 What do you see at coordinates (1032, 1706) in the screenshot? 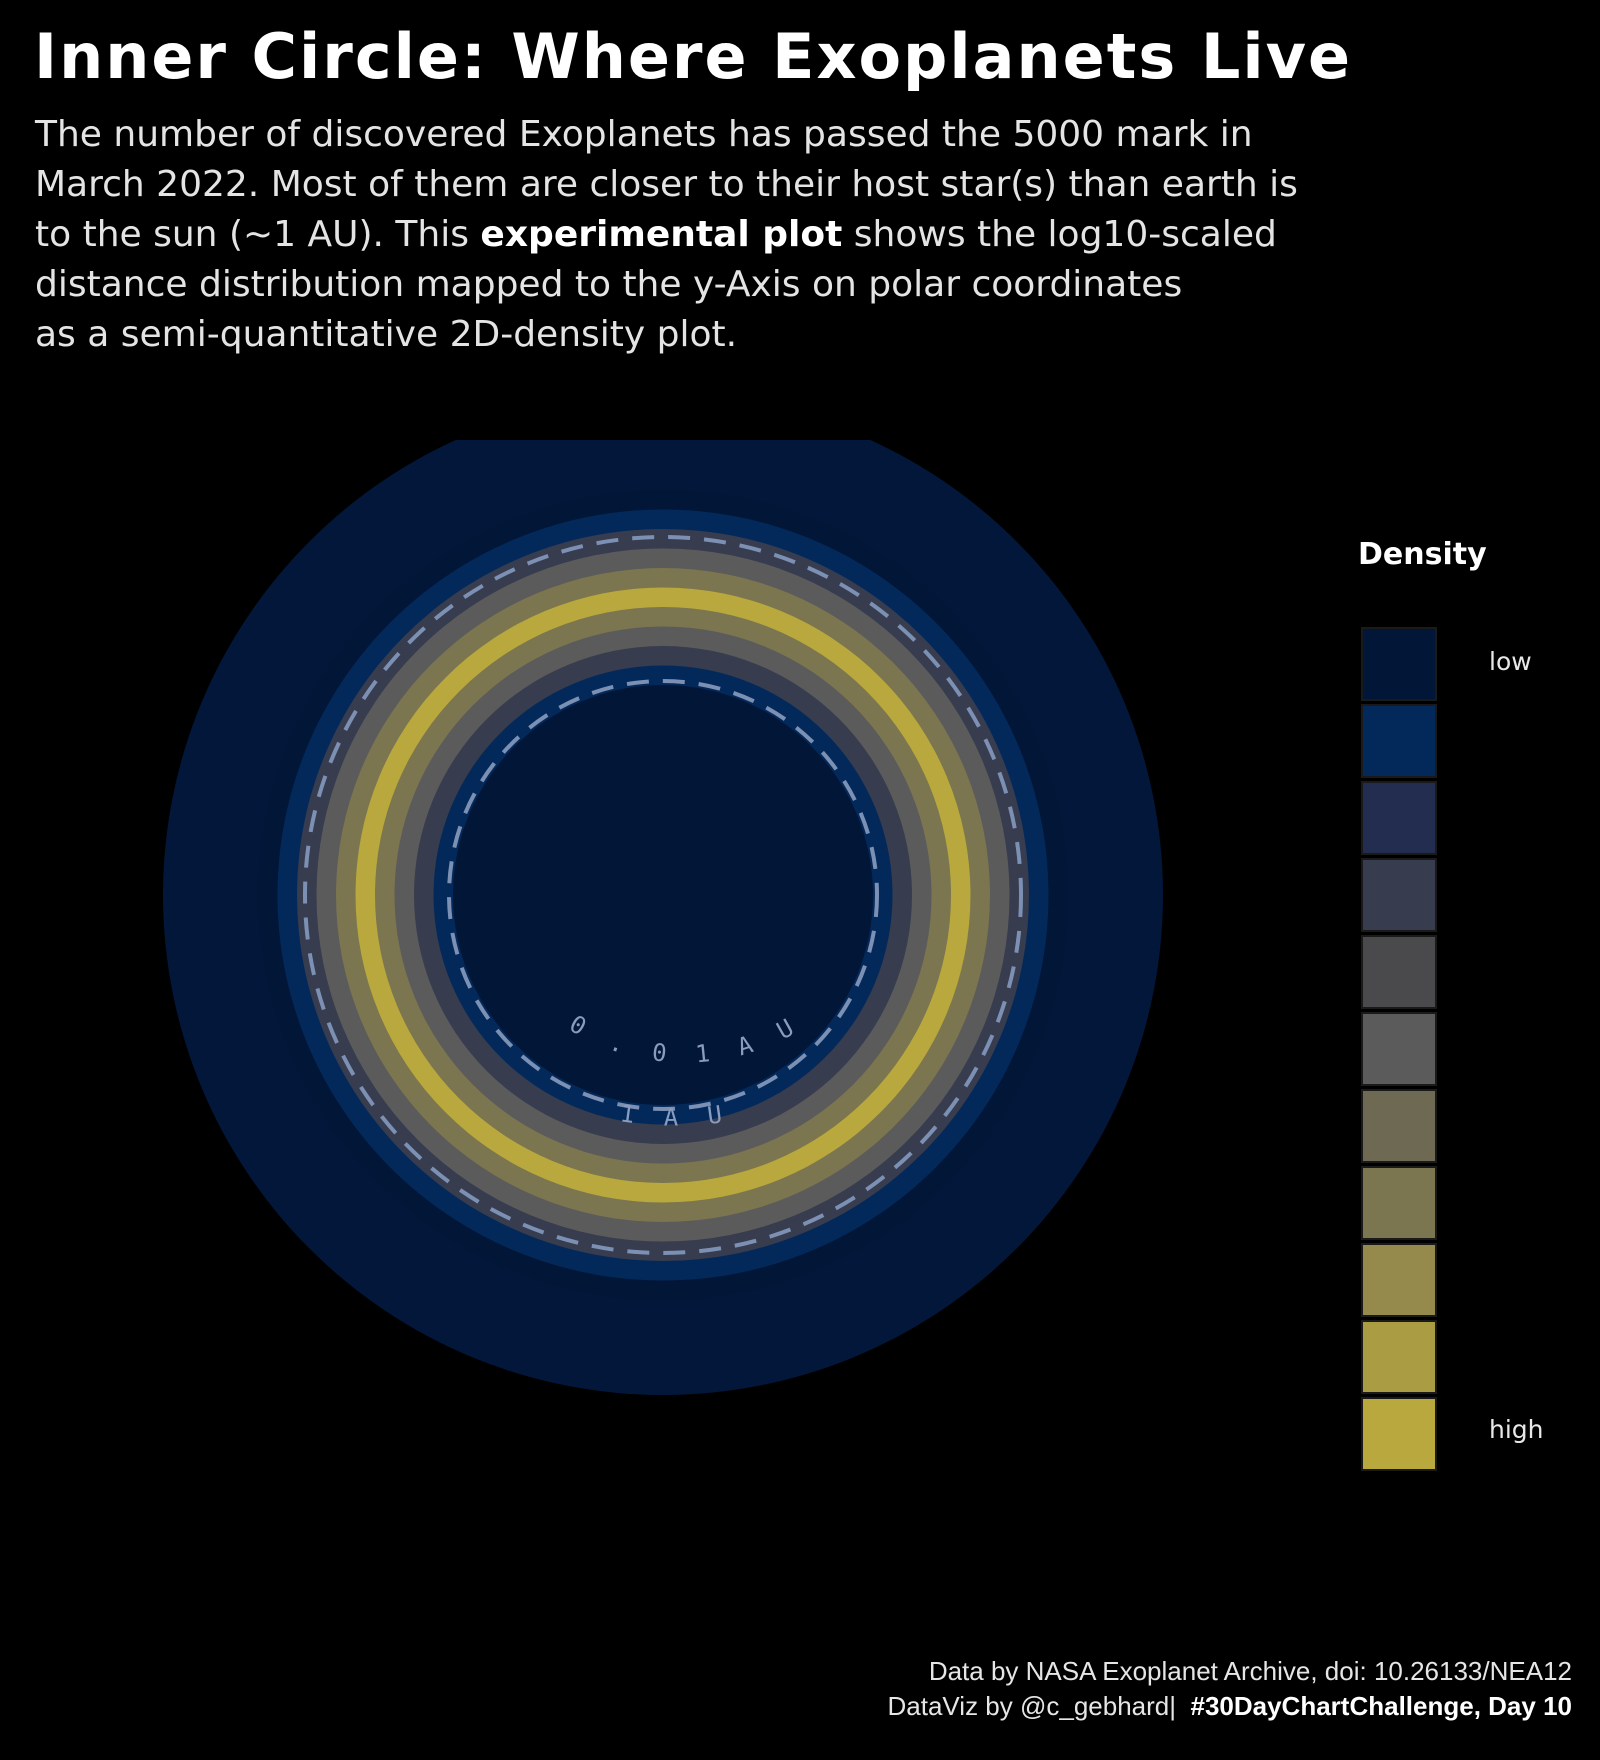
I see `dataviz-credit: DataViz by @c_gebhard|` at bounding box center [1032, 1706].